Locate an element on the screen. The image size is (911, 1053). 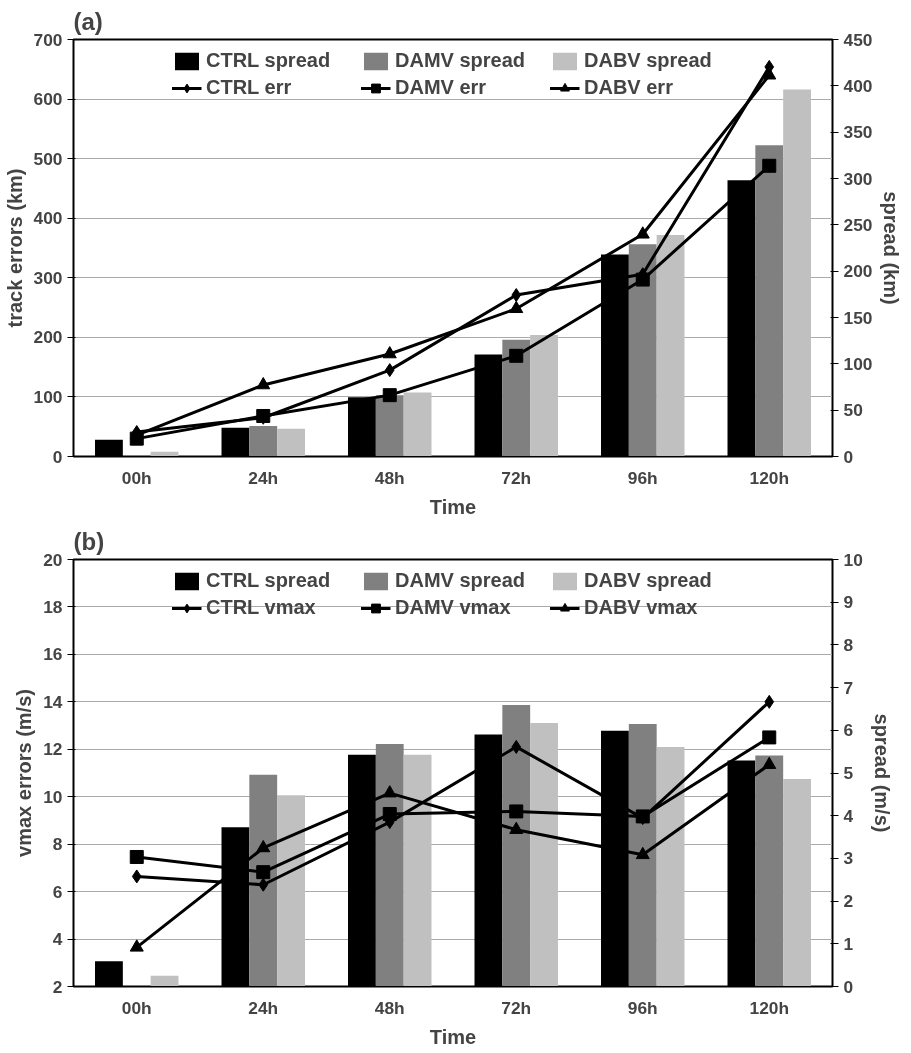
y2-tick-label: 450 is located at coordinates (858, 39).